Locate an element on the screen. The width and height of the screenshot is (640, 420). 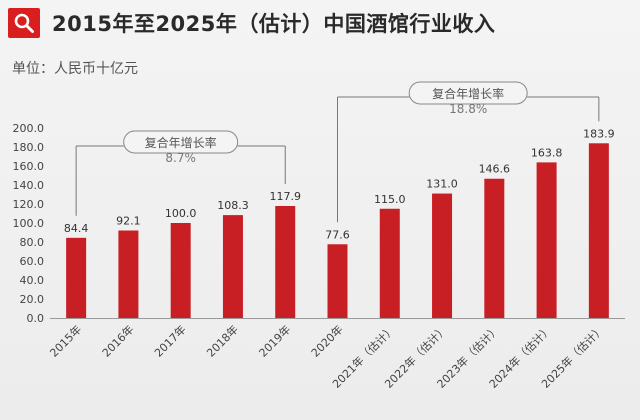
x-tick-label: 2015年 is located at coordinates (65, 340).